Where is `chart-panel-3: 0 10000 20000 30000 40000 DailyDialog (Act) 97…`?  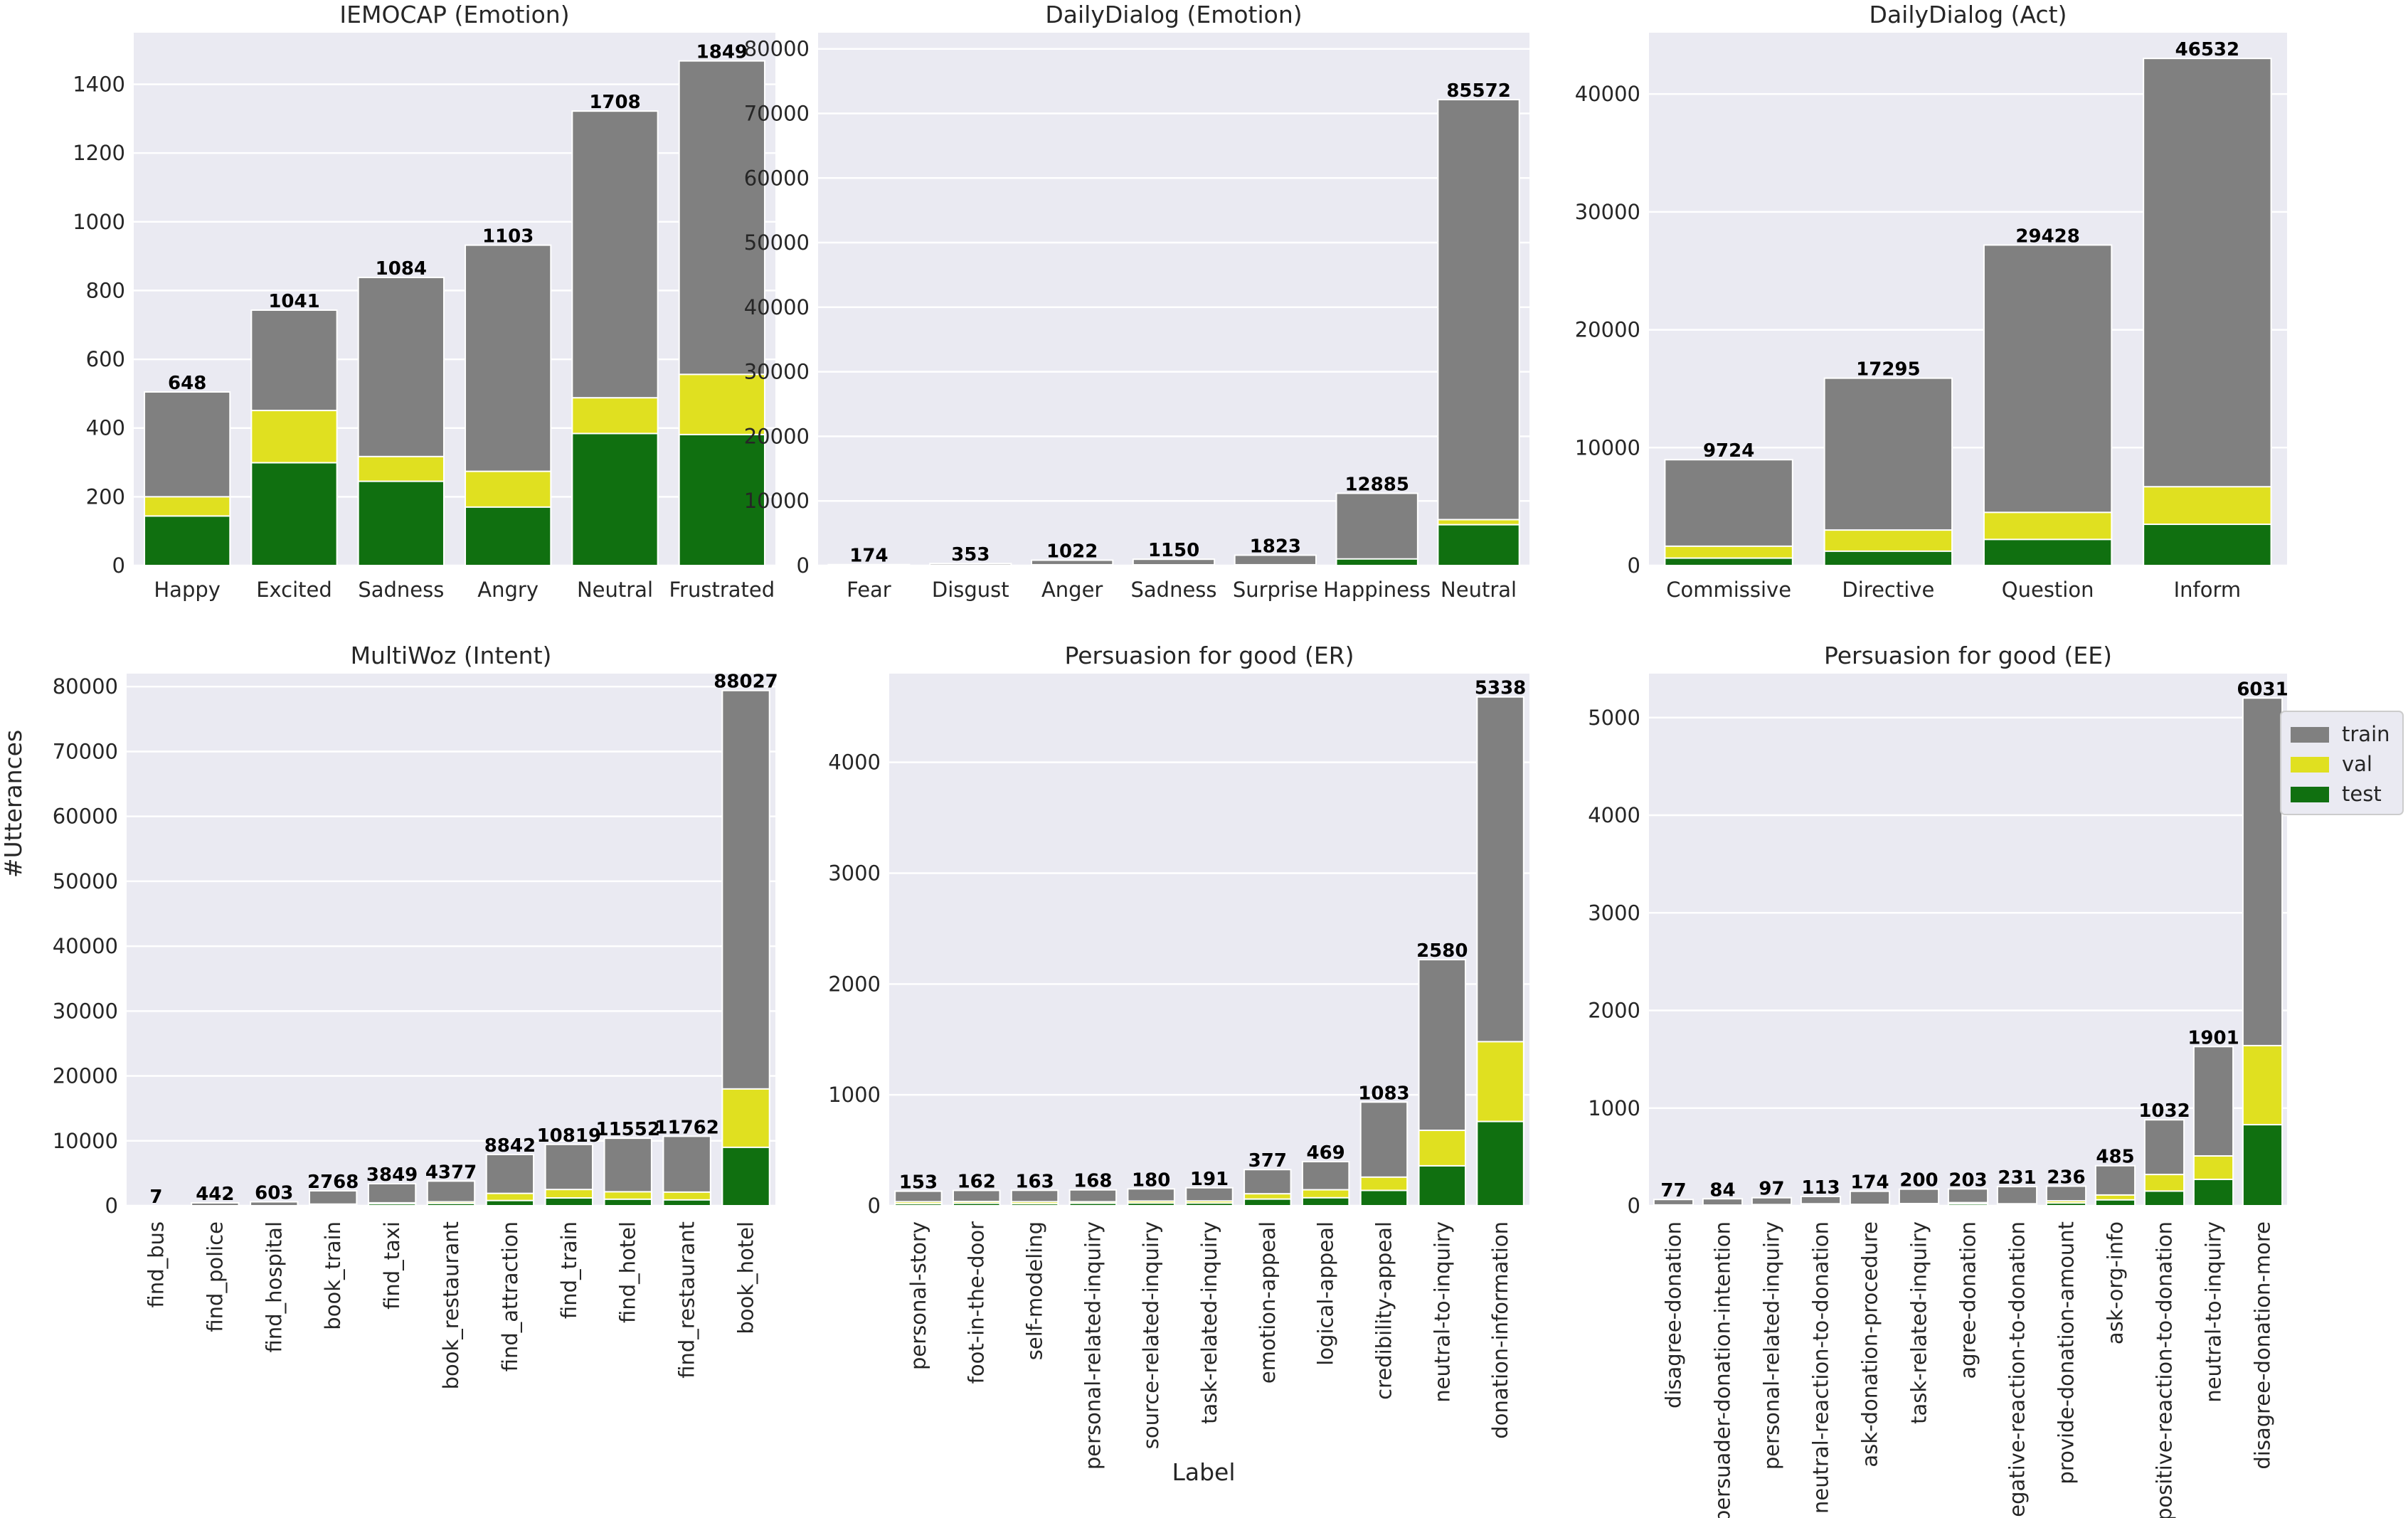 chart-panel-3: 0 10000 20000 30000 40000 DailyDialog (Act) 97… is located at coordinates (1931, 301).